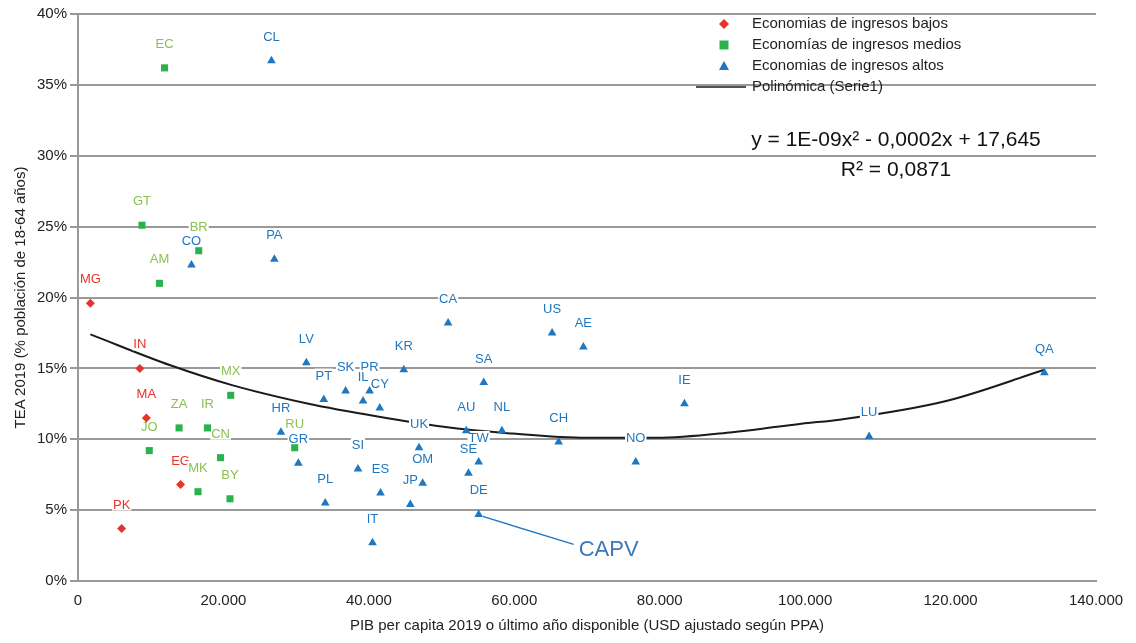 This screenshot has width=1136, height=643. Describe the element at coordinates (146, 393) in the screenshot. I see `annotation: MA` at that location.